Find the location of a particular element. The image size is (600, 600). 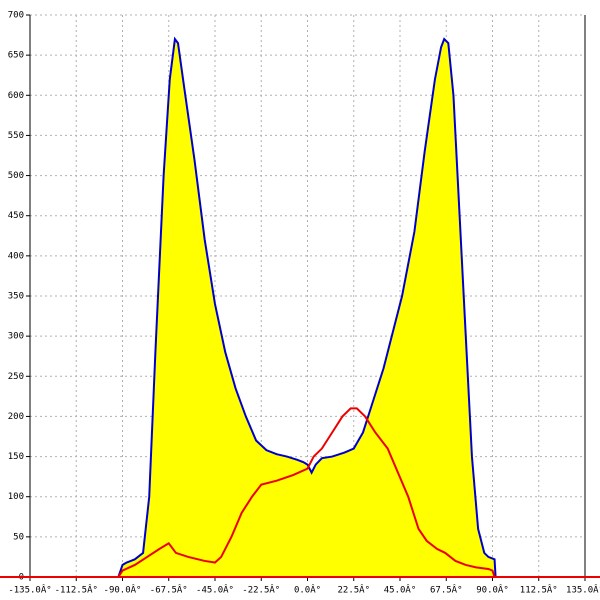

x-tick-label: -45.0Â° is located at coordinates (215, 590).